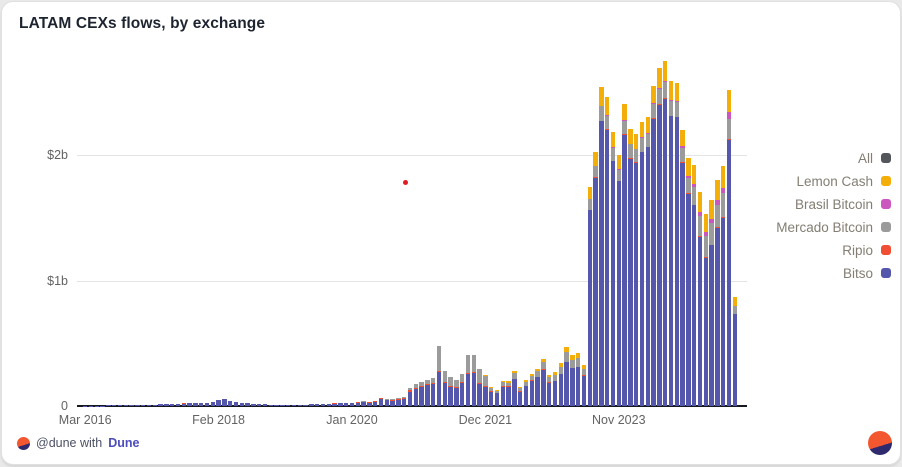 This screenshot has height=467, width=902. What do you see at coordinates (874, 158) in the screenshot?
I see `legend-item-all: All` at bounding box center [874, 158].